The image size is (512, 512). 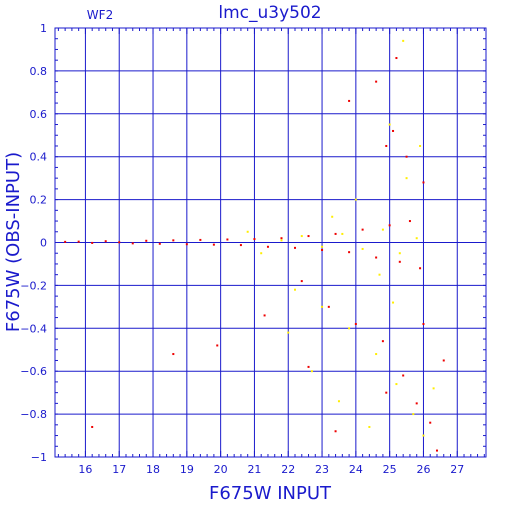 What do you see at coordinates (457, 469) in the screenshot?
I see `x-tick-label: 27` at bounding box center [457, 469].